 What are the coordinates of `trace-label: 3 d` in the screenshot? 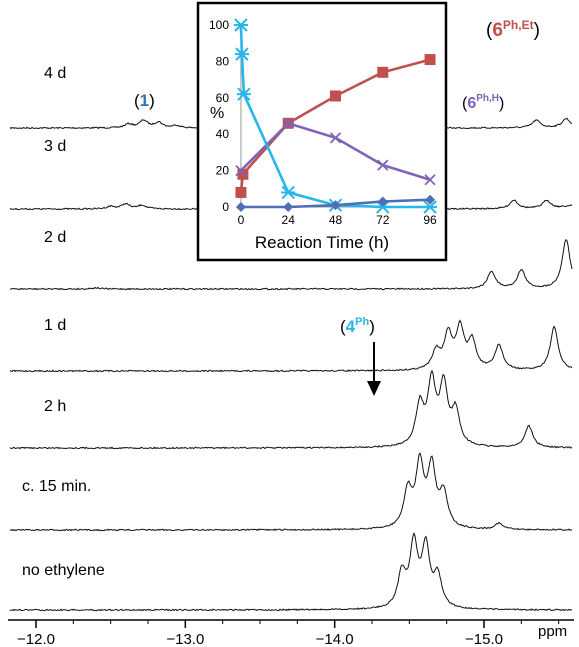 It's located at (55, 146).